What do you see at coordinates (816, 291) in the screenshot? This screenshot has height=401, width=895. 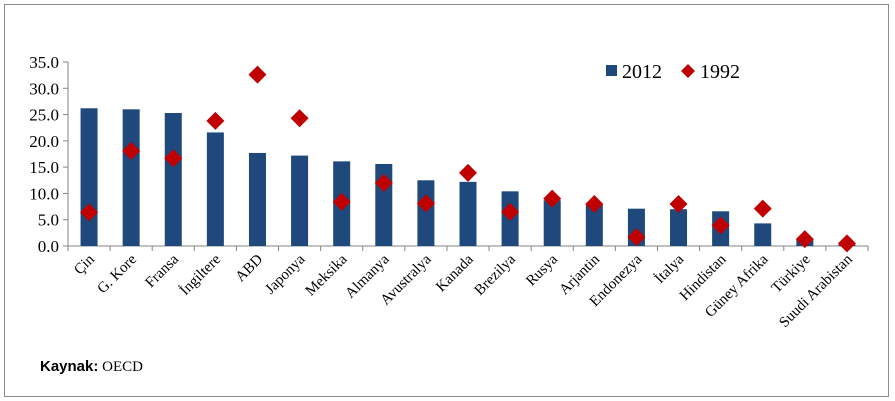 I see `category-label: Suudi Arabistan` at bounding box center [816, 291].